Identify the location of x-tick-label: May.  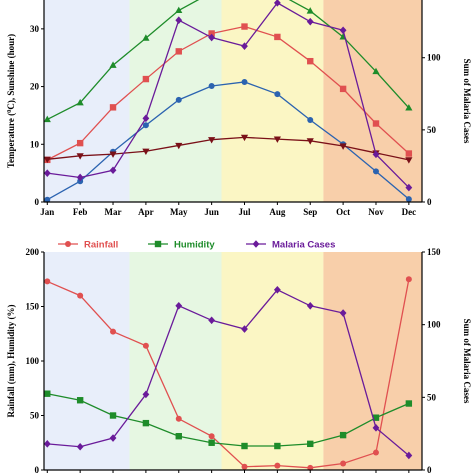
(179, 212).